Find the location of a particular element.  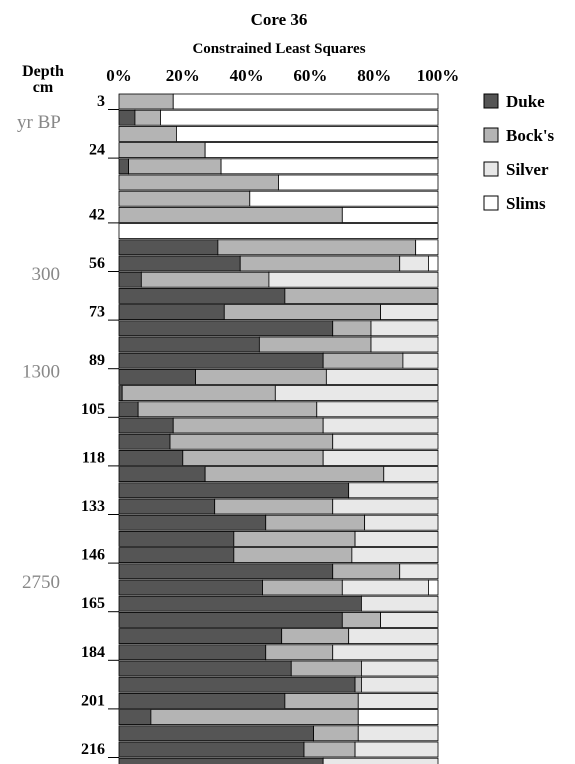

x-tick-label: 40% is located at coordinates (247, 75).